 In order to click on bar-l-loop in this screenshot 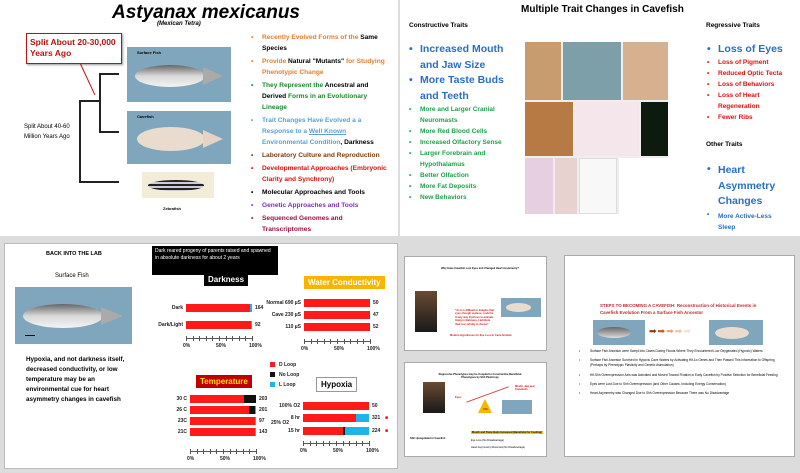, I will do `click(255, 421)`.